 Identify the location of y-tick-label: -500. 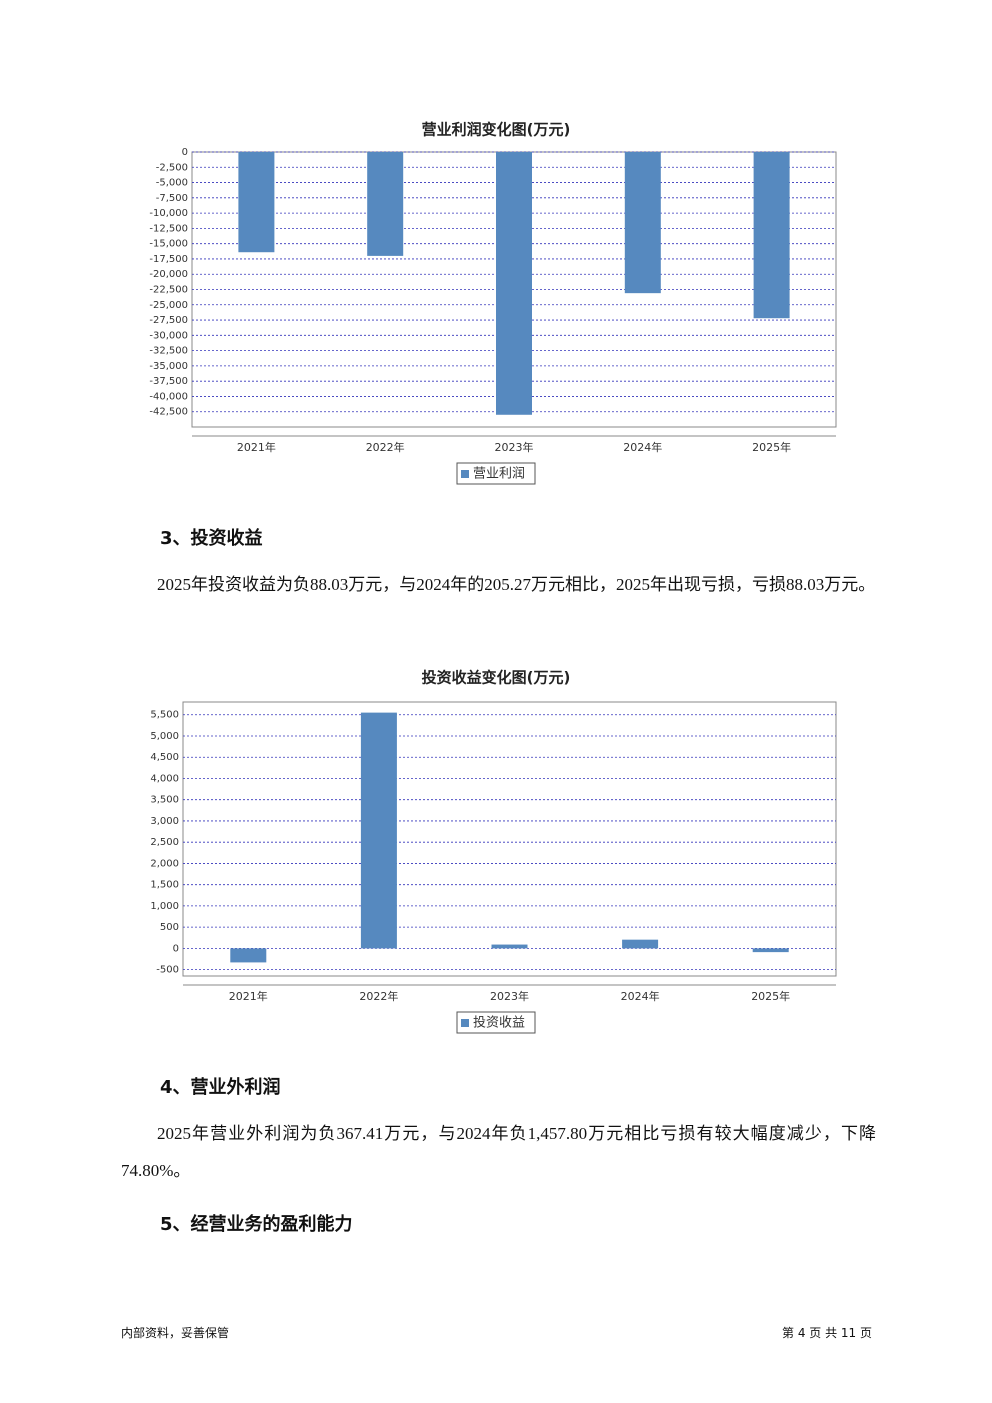
(167, 970).